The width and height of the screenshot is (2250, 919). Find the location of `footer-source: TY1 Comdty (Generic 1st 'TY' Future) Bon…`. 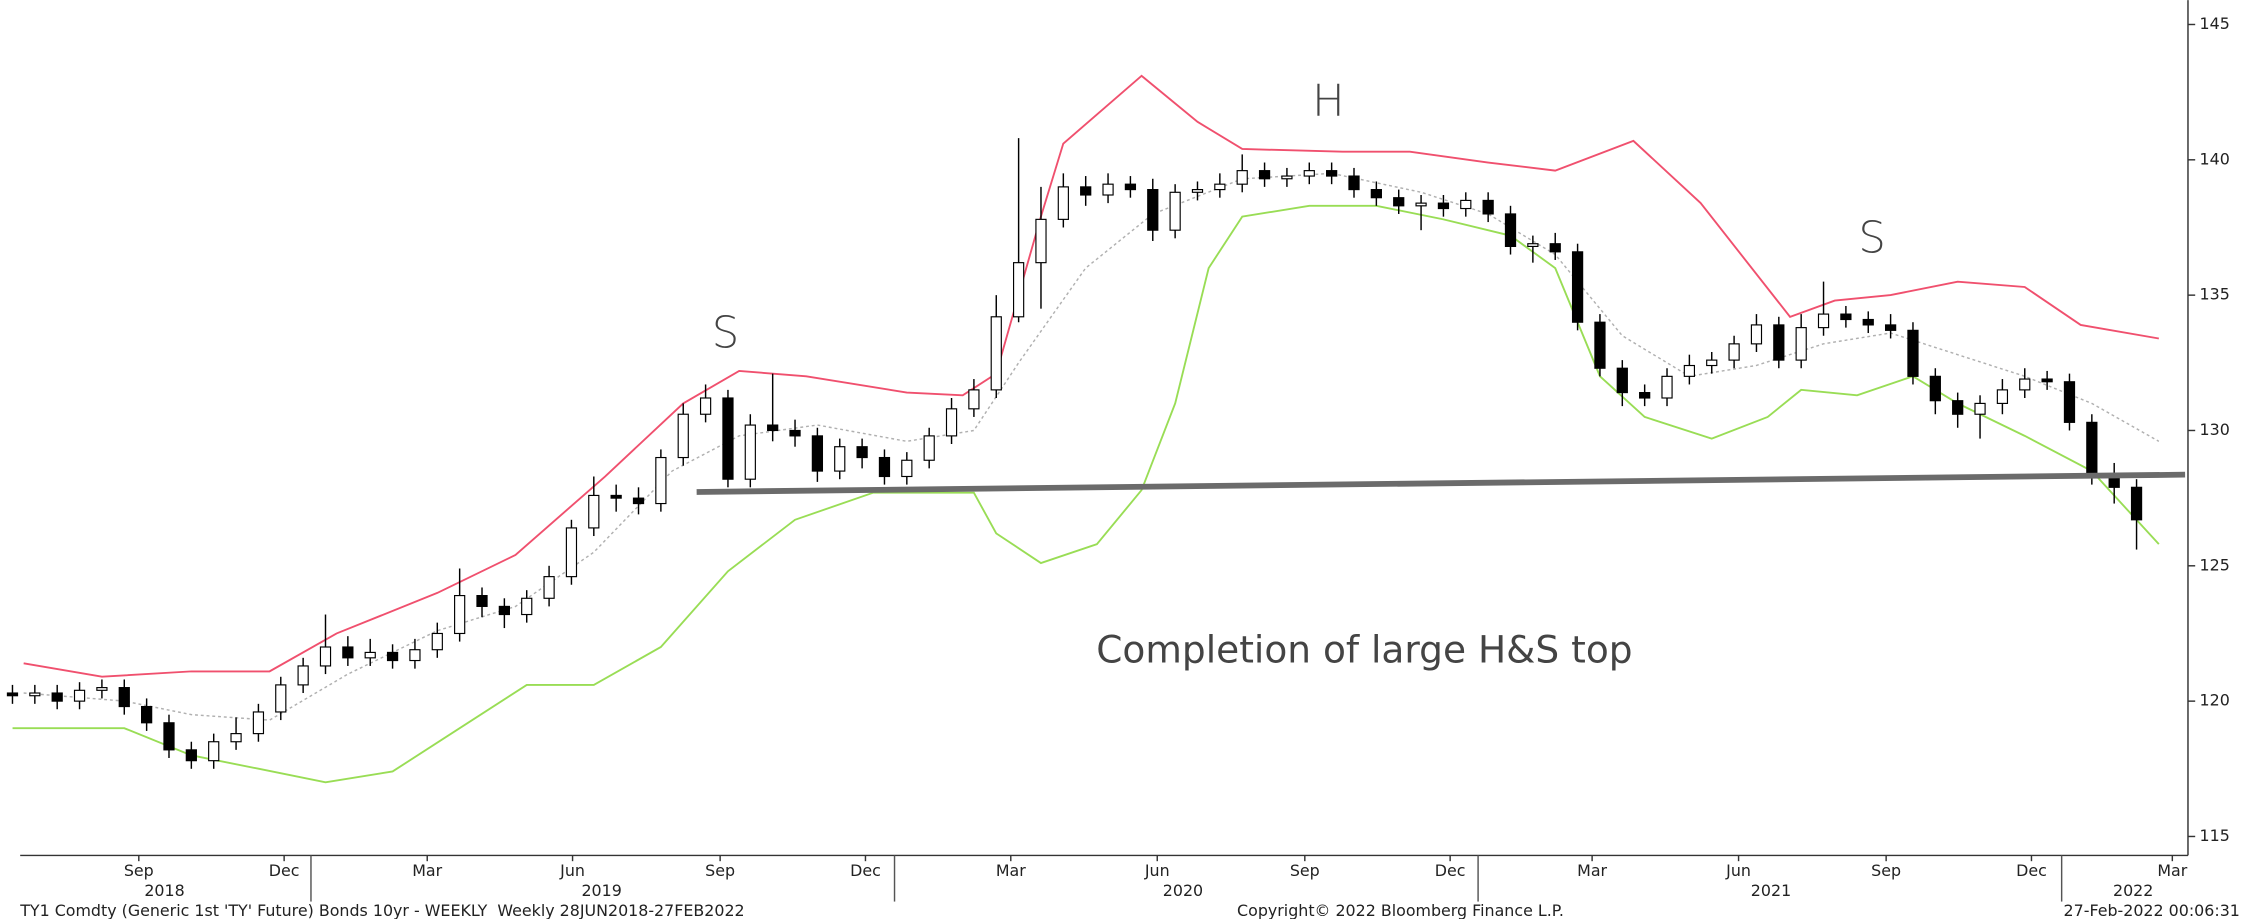

footer-source: TY1 Comdty (Generic 1st 'TY' Future) Bon… is located at coordinates (381, 910).